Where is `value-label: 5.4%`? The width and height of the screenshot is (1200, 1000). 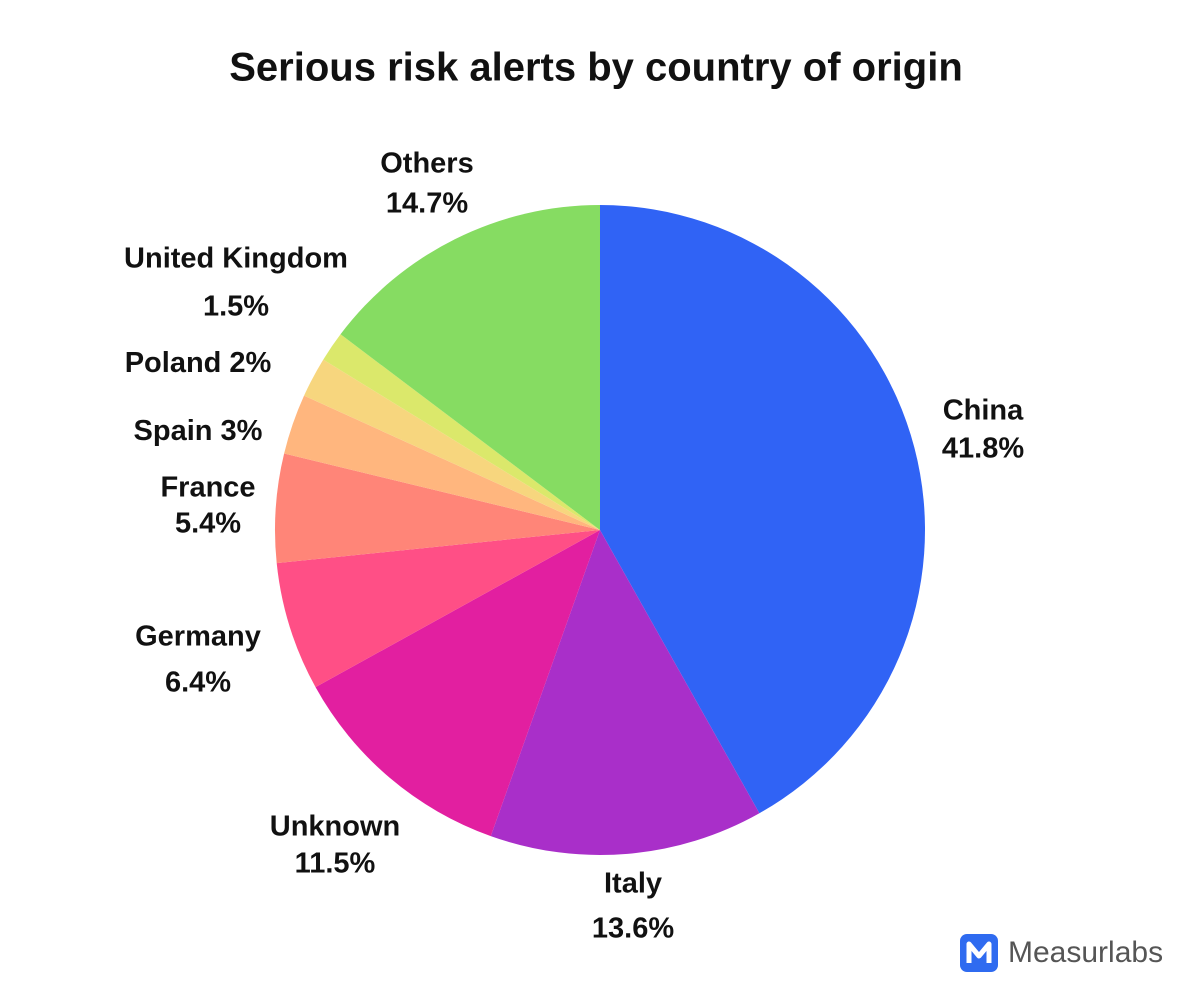
value-label: 5.4% is located at coordinates (208, 524).